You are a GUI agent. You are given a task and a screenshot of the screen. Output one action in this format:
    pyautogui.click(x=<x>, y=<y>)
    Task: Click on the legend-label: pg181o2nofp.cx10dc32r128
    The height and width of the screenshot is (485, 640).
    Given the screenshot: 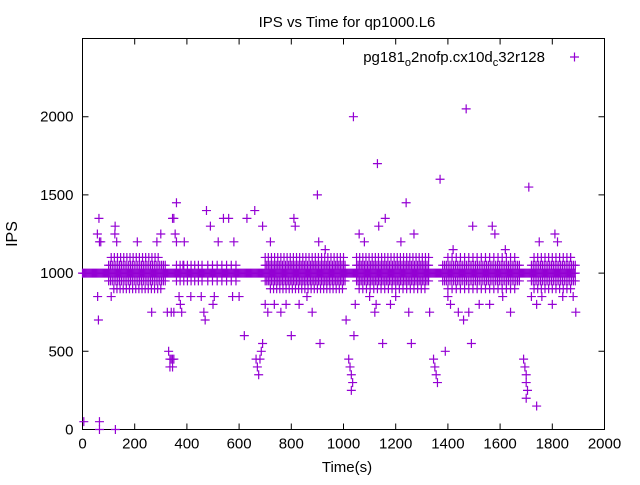 What is the action you would take?
    pyautogui.click(x=454, y=59)
    